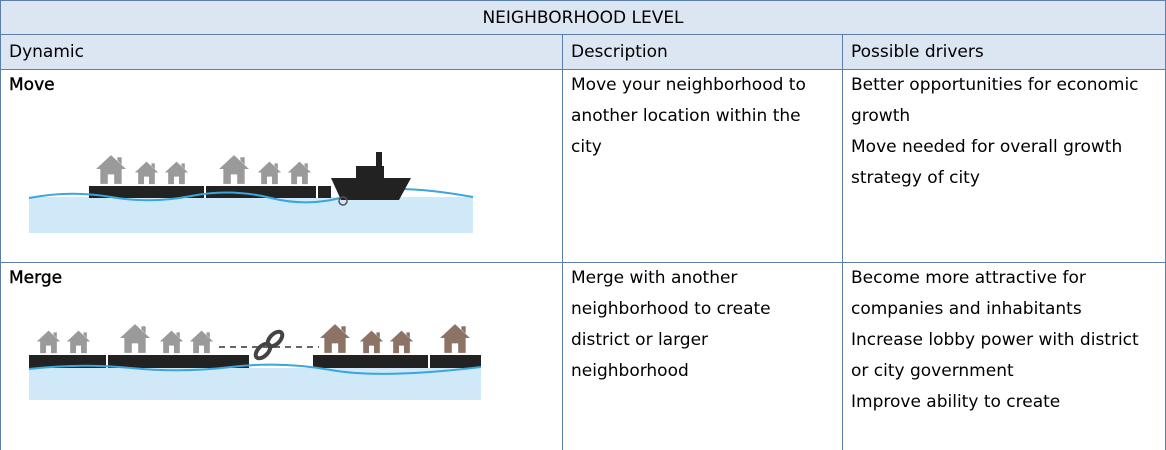 This screenshot has height=450, width=1166. What do you see at coordinates (583, 17) in the screenshot?
I see `table-title: NEIGHBORHOOD LEVEL` at bounding box center [583, 17].